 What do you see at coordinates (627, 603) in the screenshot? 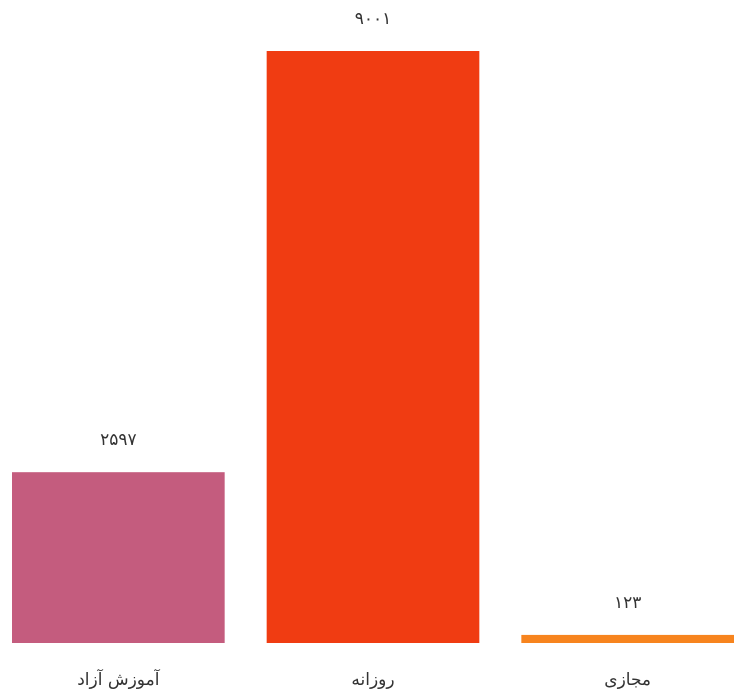
I see `value-label: ۱۲۳` at bounding box center [627, 603].